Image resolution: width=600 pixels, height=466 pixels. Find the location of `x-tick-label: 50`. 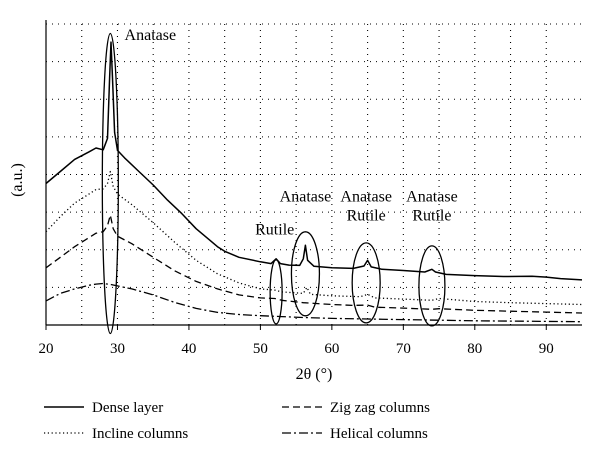

x-tick-label: 50 is located at coordinates (260, 349).